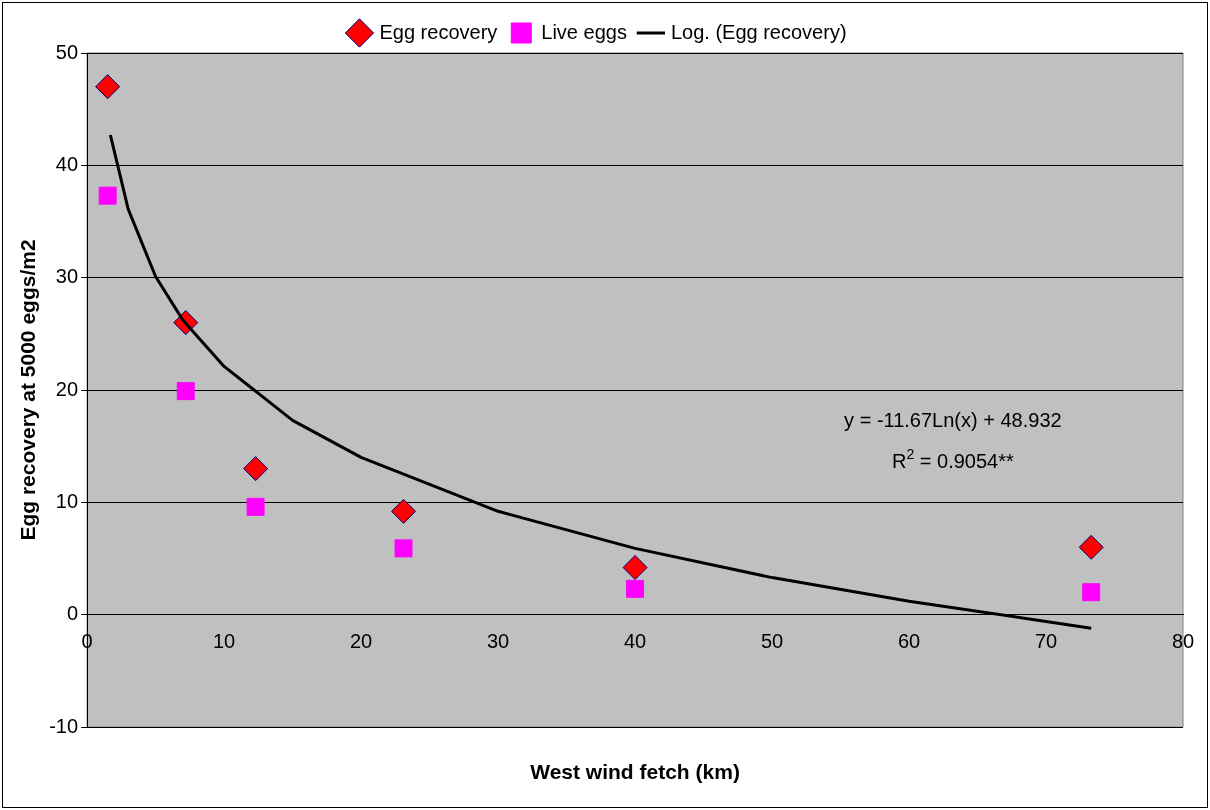 This screenshot has width=1210, height=810. Describe the element at coordinates (67, 51) in the screenshot. I see `y-tick-label: 50` at that location.